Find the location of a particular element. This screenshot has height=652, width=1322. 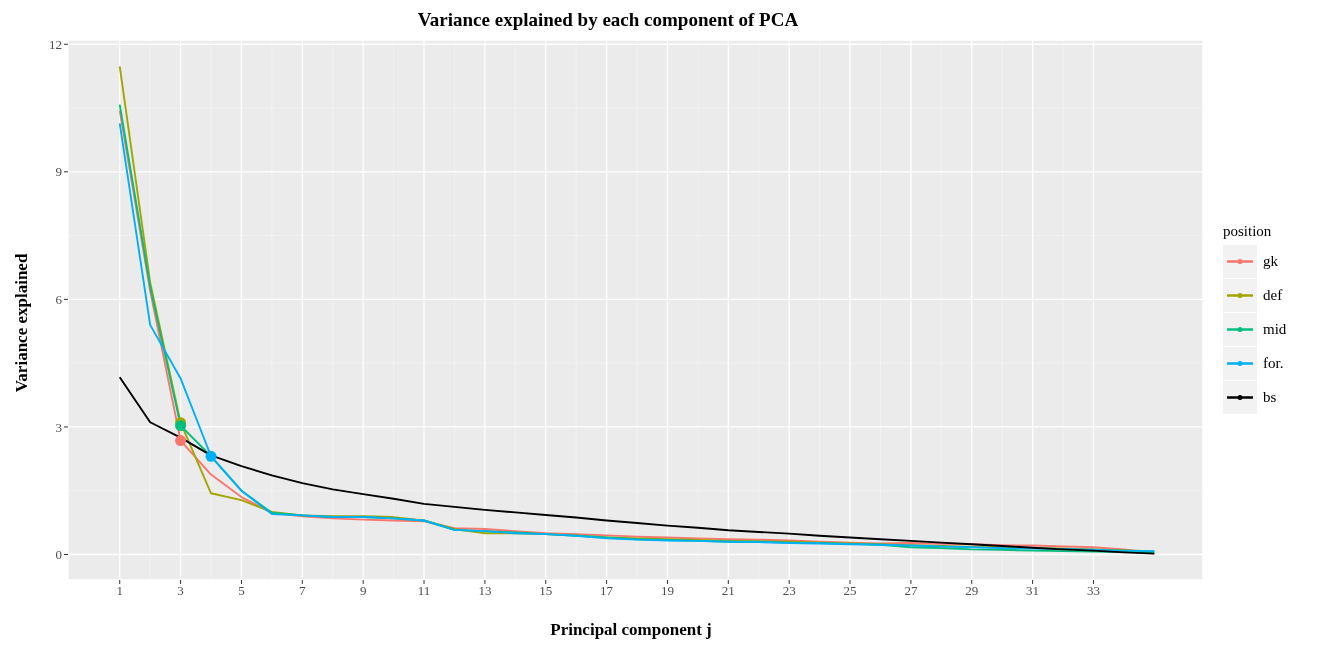

x-axis-title: Principal component j is located at coordinates (631, 630).